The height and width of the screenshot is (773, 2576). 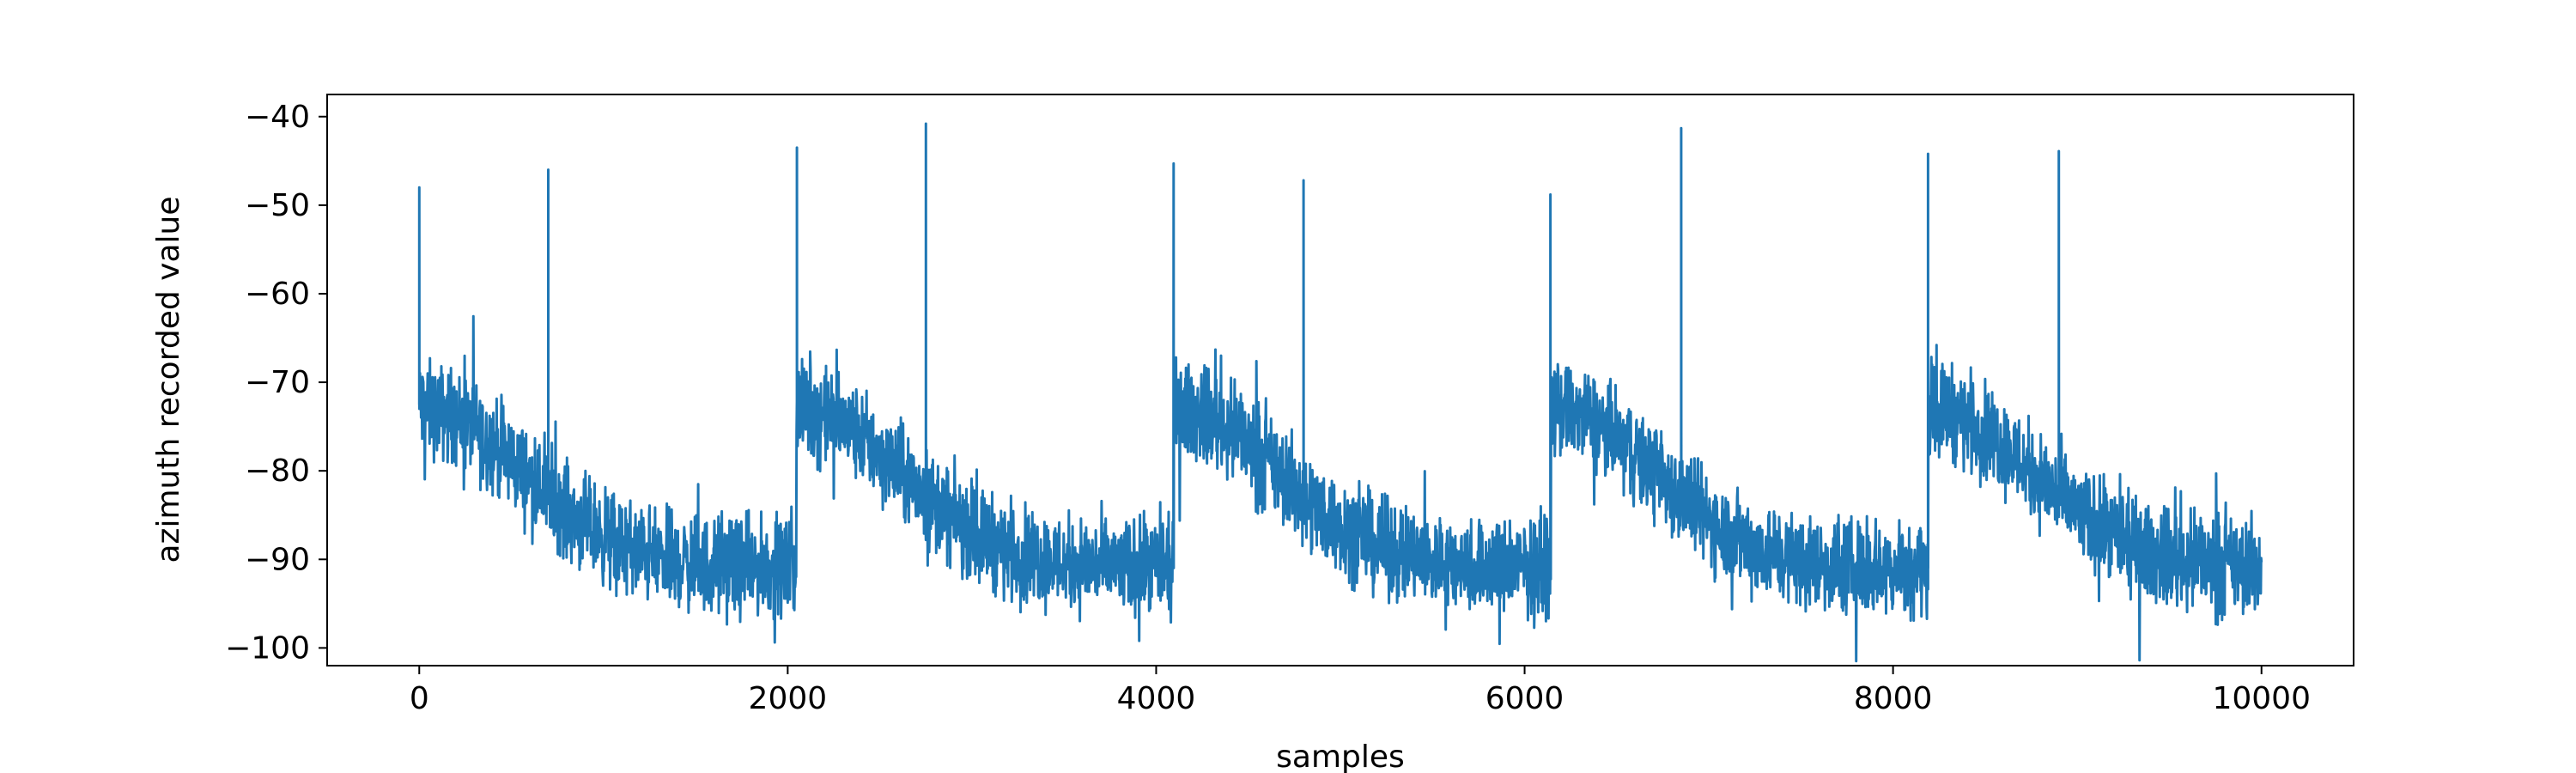 What do you see at coordinates (1524, 698) in the screenshot?
I see `x-tick-label: 6000` at bounding box center [1524, 698].